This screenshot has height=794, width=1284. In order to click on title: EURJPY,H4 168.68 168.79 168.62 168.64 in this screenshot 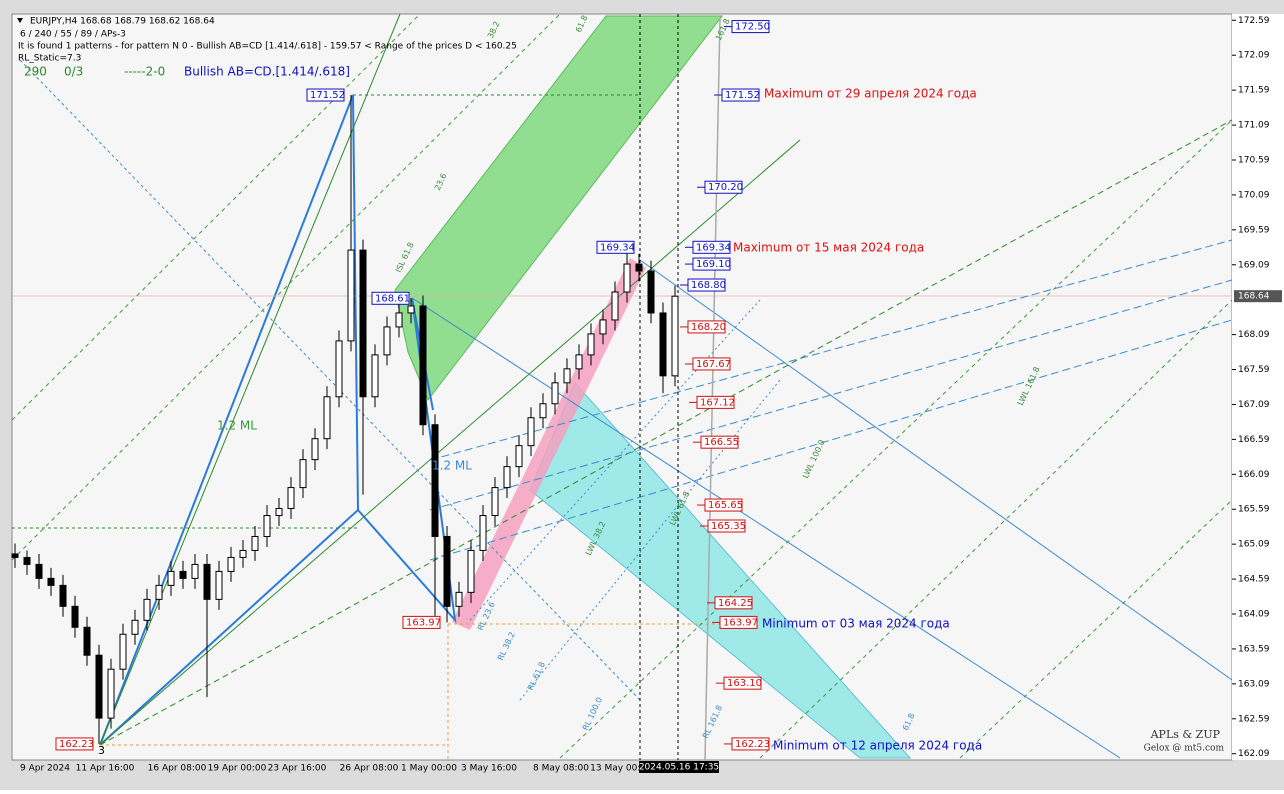, I will do `click(122, 22)`.